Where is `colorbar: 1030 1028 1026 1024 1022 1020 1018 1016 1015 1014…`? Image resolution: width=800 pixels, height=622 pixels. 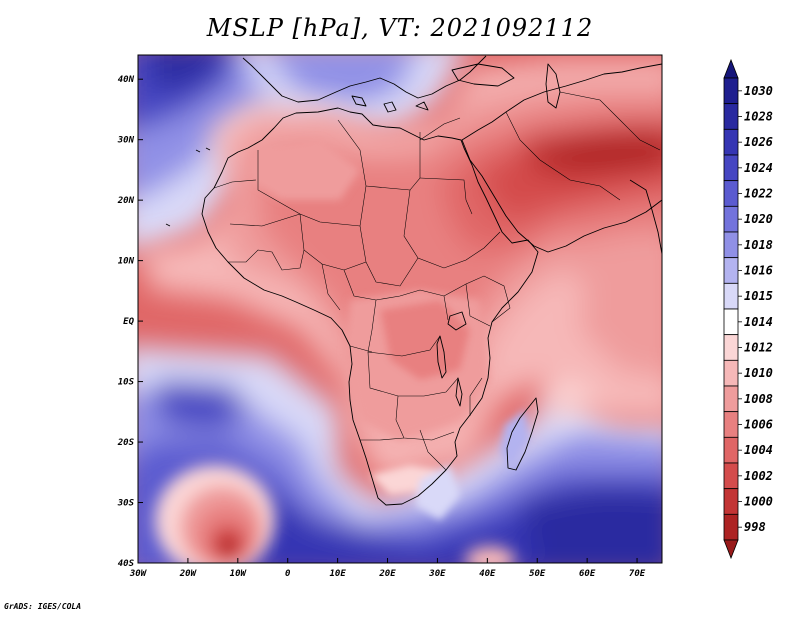
colorbar: 1030 1028 1026 1024 1022 1020 1018 1016 1015 1014… is located at coordinates (748, 309).